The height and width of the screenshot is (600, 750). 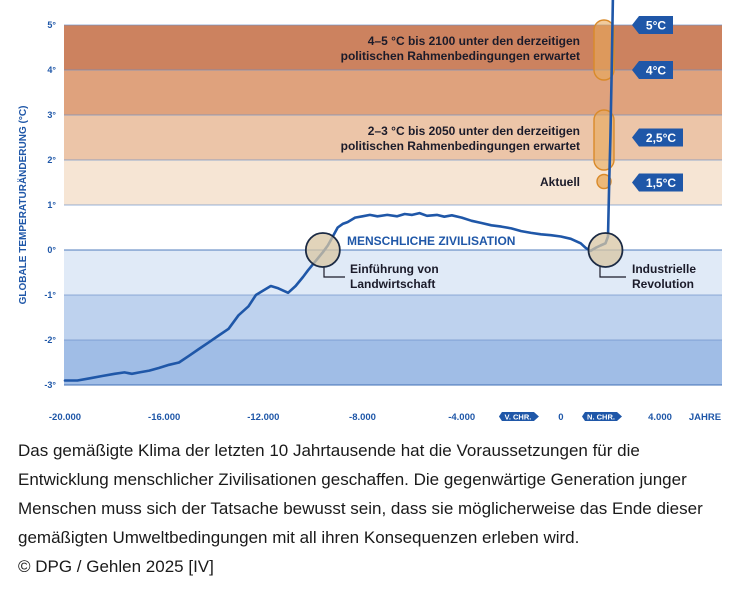 I want to click on era-tag: N. CHR., so click(x=601, y=417).